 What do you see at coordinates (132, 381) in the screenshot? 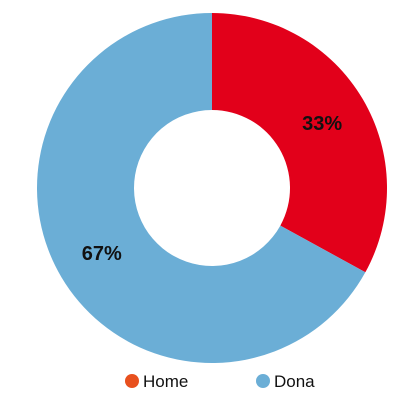
I see `legend-marker-home` at bounding box center [132, 381].